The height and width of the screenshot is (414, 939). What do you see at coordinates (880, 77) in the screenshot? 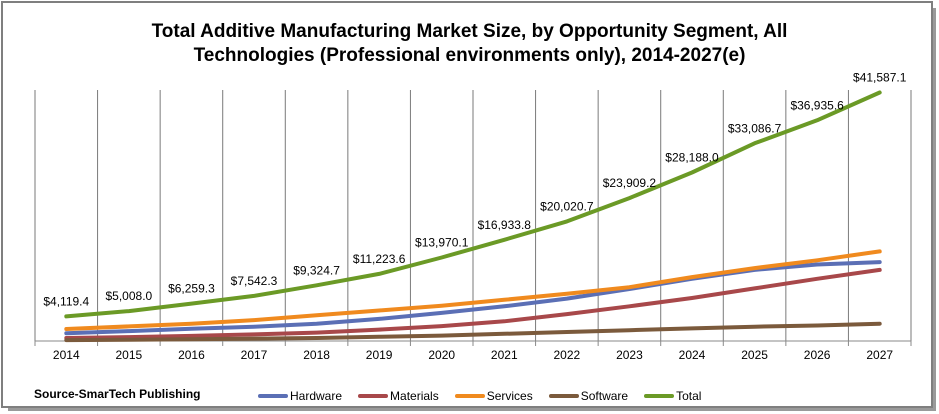
I see `data-label: $41,587.1` at bounding box center [880, 77].